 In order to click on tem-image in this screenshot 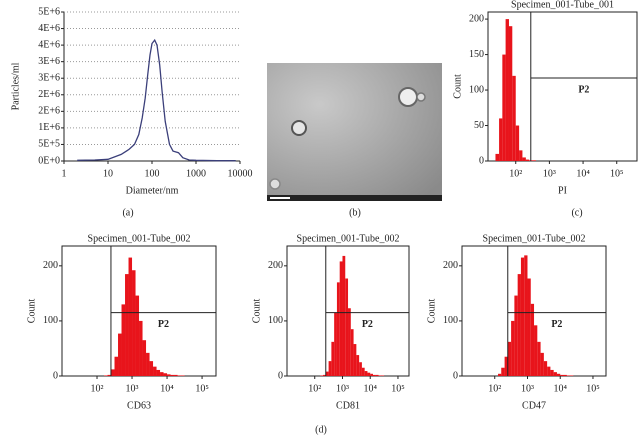, I will do `click(354, 132)`.